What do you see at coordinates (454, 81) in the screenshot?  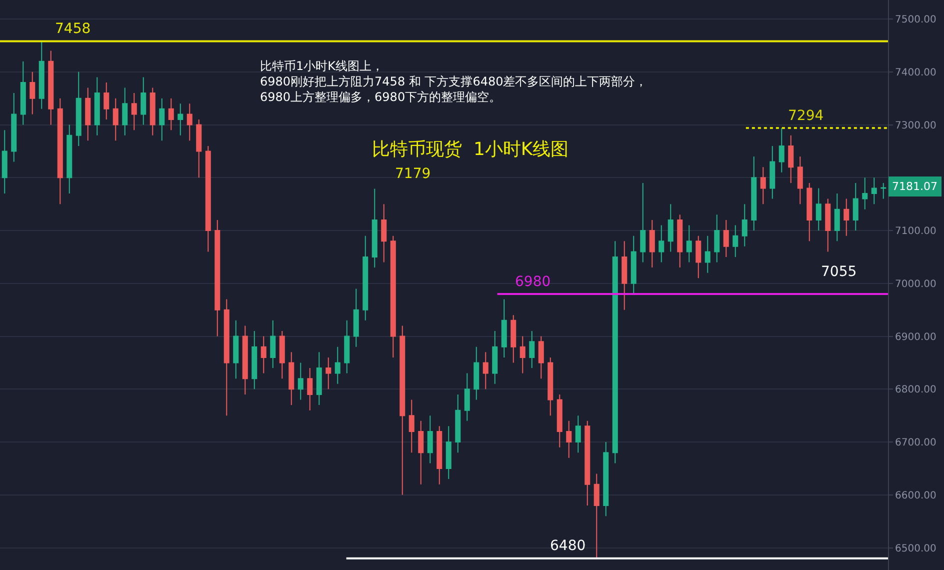 I see `annotation: 比特币1小时K线图上， 6980刚好把上方阻力7458 和 下方支撑6480差不多区间的上下两部分， 6980上方整理偏多，6980下方的整理偏空。` at bounding box center [454, 81].